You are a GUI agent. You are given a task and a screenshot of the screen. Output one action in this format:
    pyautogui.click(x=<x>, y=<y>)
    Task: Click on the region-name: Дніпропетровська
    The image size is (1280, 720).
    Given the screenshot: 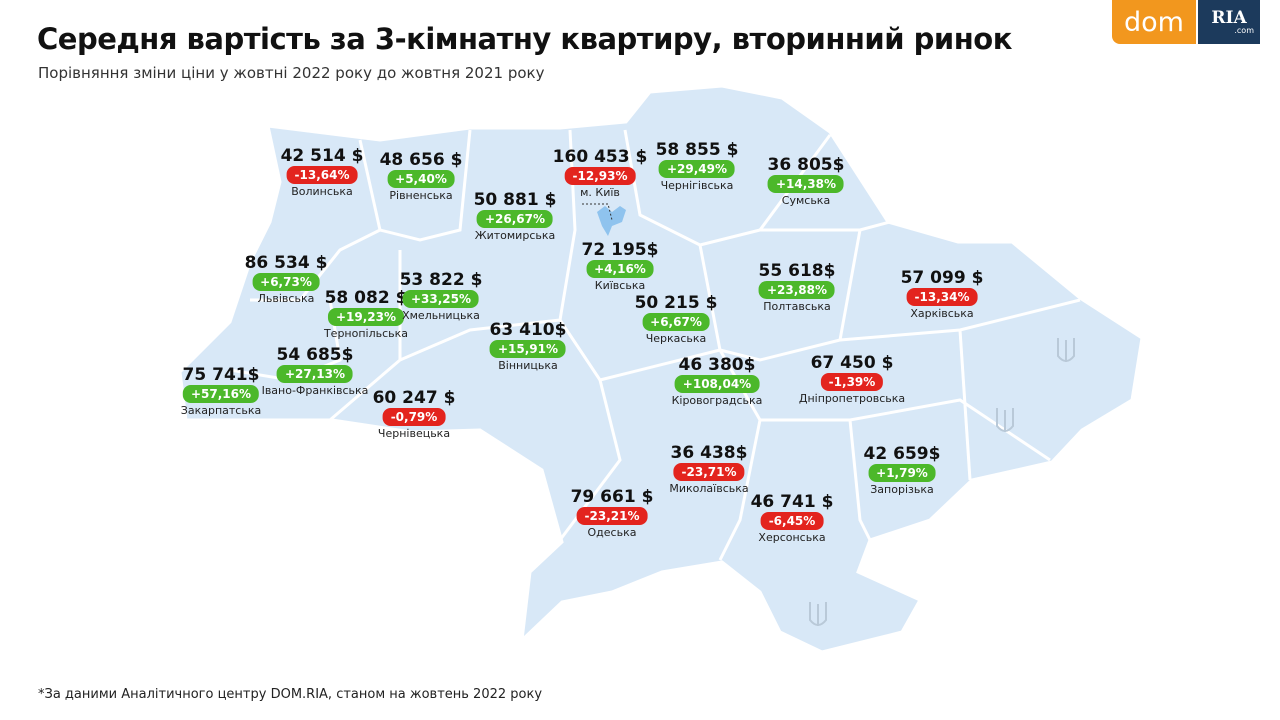 What is the action you would take?
    pyautogui.click(x=852, y=398)
    